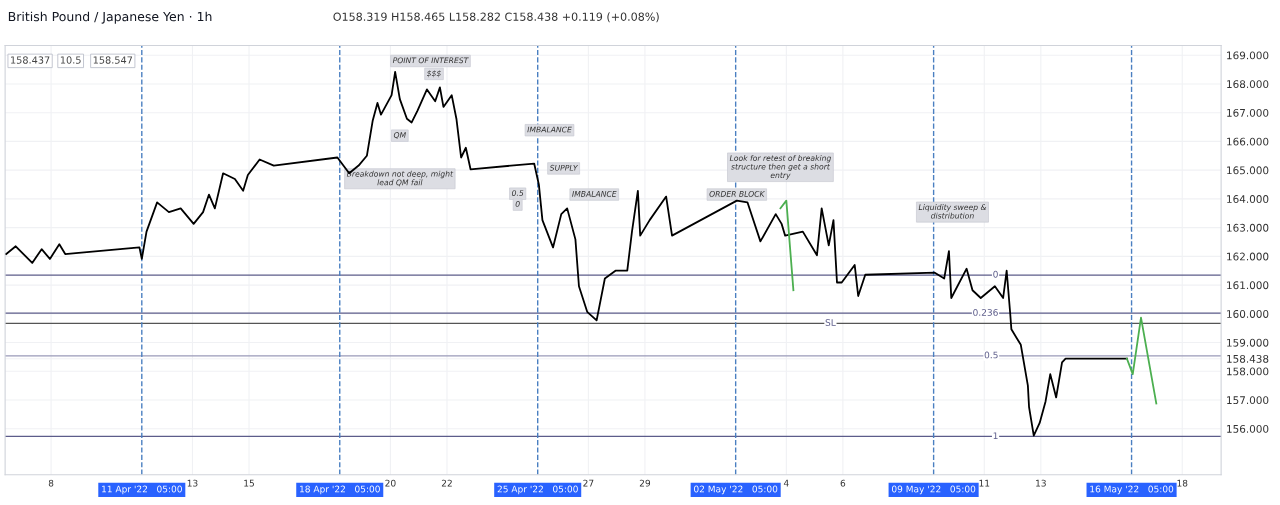 This screenshot has width=1280, height=505. I want to click on ref-line-label: 25 Apr '22 05:00, so click(537, 490).